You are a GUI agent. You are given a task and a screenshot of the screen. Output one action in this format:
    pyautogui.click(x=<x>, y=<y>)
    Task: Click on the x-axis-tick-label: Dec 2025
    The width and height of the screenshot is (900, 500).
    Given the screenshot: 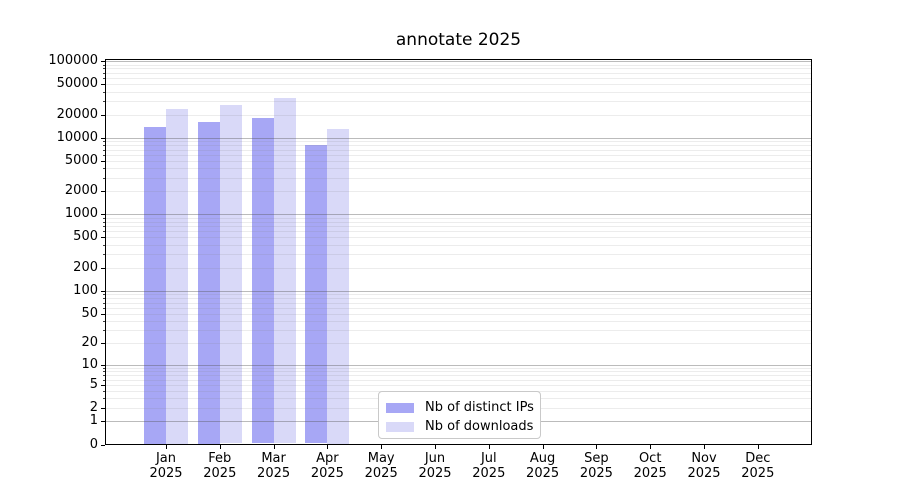 What is the action you would take?
    pyautogui.click(x=758, y=466)
    